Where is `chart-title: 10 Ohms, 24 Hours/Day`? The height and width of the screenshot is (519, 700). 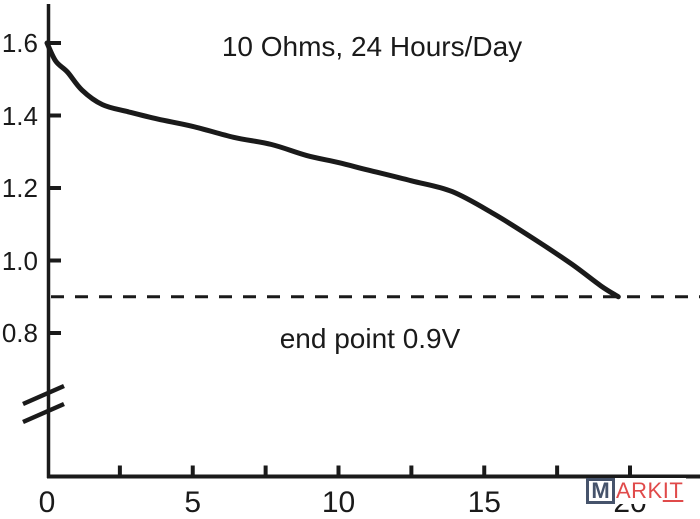 chart-title: 10 Ohms, 24 Hours/Day is located at coordinates (372, 46).